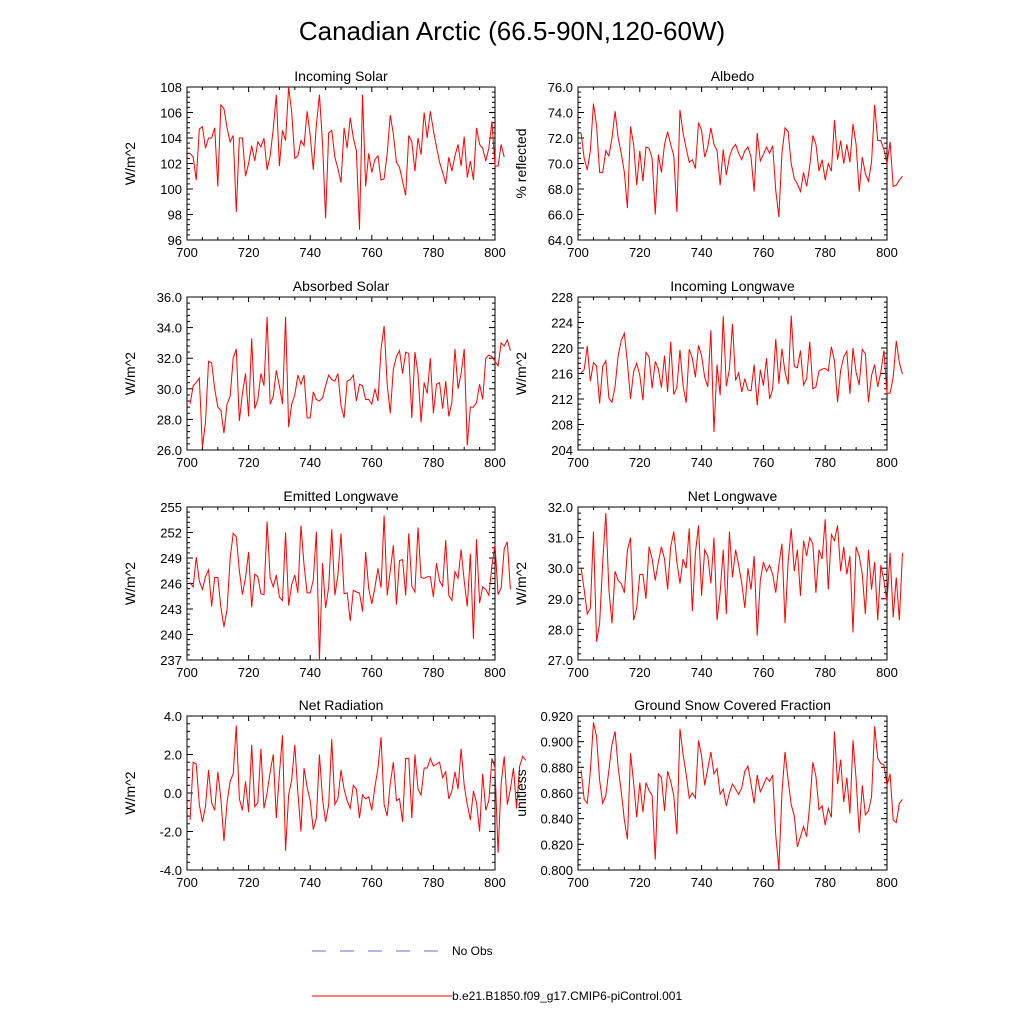 The image size is (1024, 1024). I want to click on y-tick-label: 0.840, so click(556, 819).